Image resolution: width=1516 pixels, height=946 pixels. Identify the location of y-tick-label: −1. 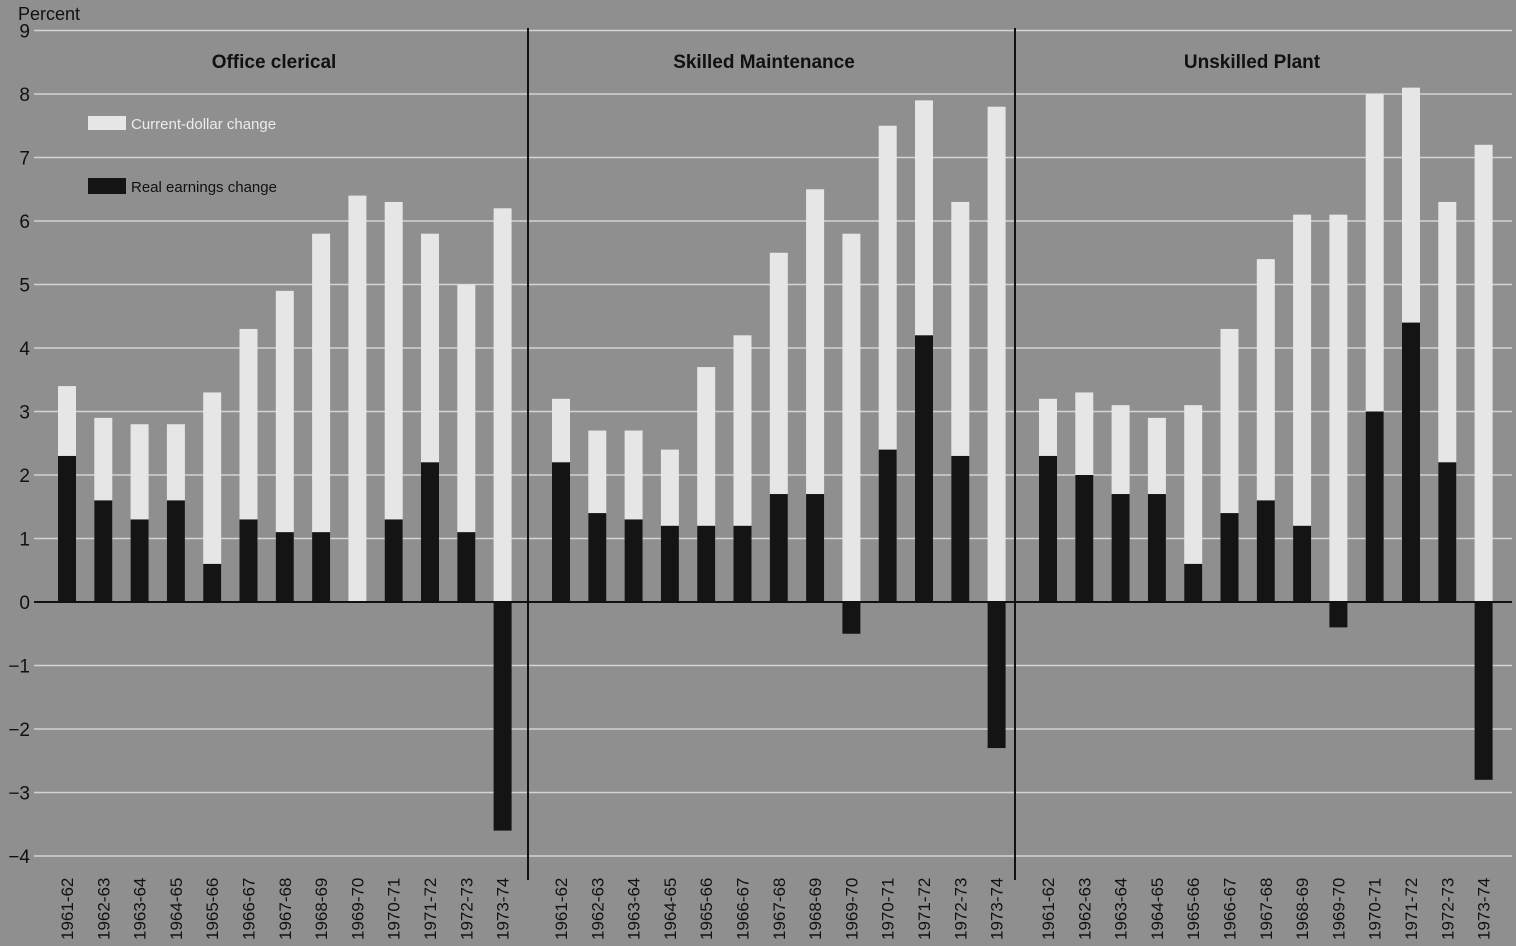
(19, 667).